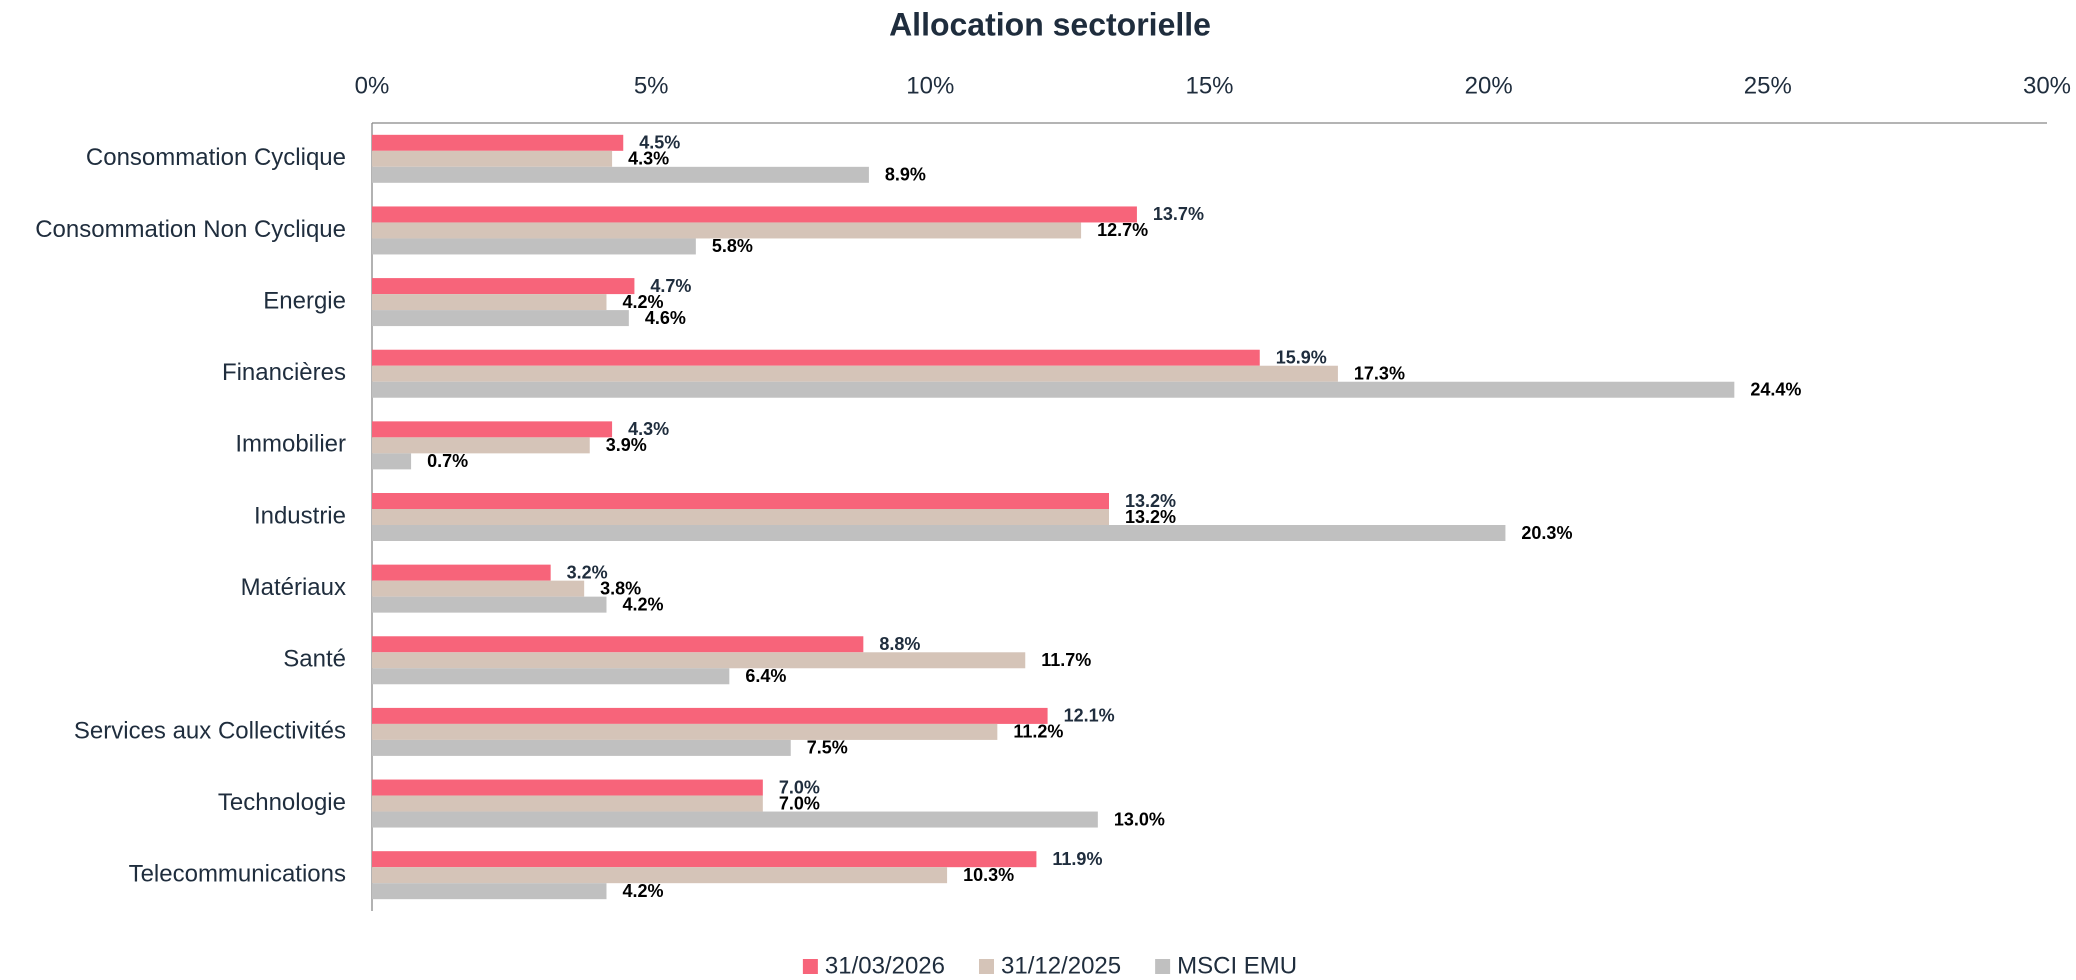 This screenshot has width=2076, height=980. I want to click on data-label: 10.3%, so click(988, 875).